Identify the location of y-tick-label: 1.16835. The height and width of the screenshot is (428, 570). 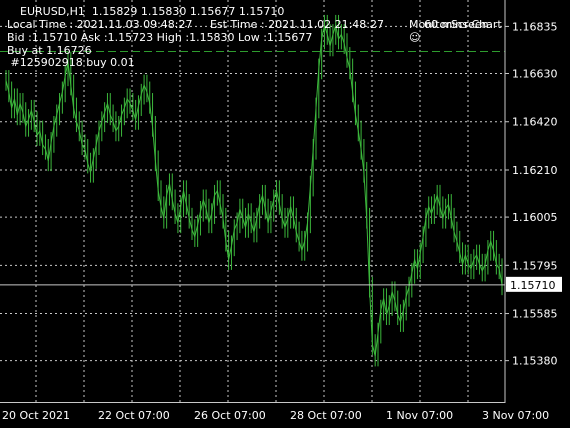
(535, 26).